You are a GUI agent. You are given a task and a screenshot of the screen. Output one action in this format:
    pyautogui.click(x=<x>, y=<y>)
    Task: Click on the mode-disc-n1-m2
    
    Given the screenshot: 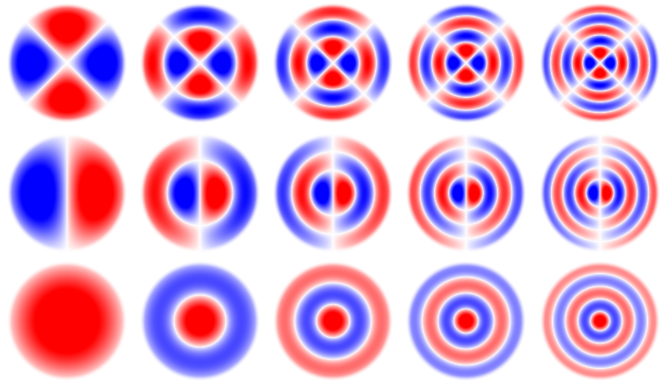 What is the action you would take?
    pyautogui.click(x=200, y=193)
    